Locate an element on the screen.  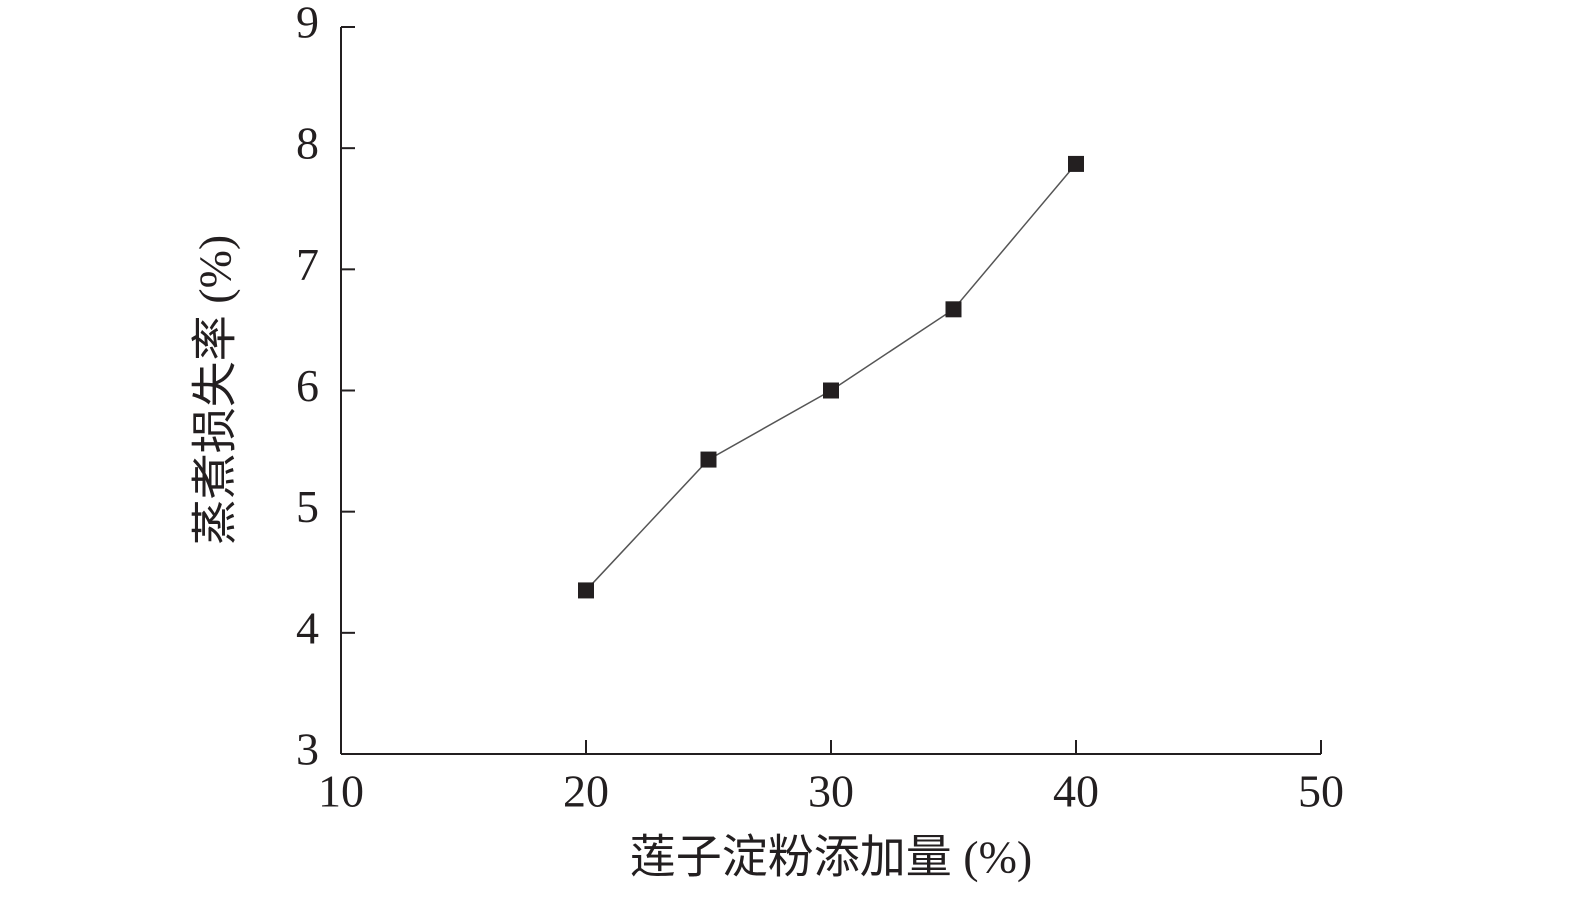
x-tick-label: 50 is located at coordinates (1321, 791).